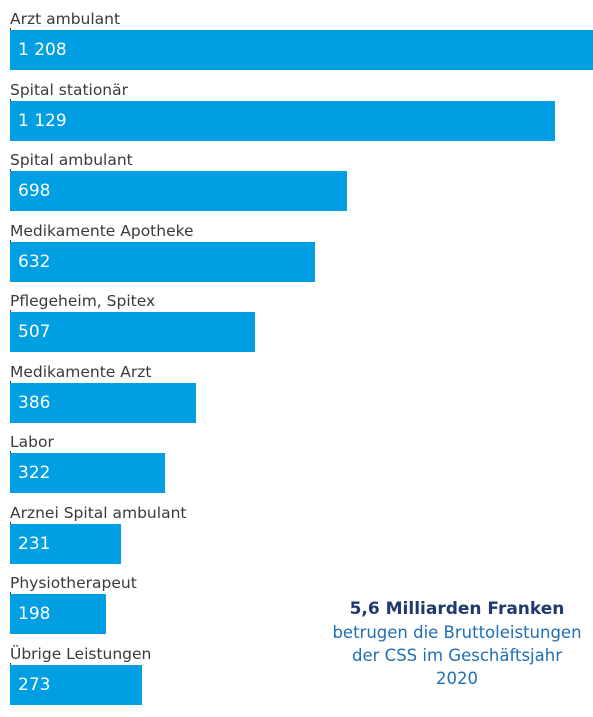 This screenshot has height=717, width=593. Describe the element at coordinates (32, 442) in the screenshot. I see `category-label: Labor` at that location.